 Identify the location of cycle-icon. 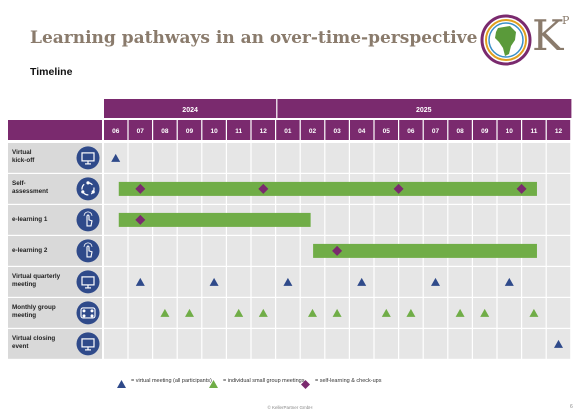
(88, 189).